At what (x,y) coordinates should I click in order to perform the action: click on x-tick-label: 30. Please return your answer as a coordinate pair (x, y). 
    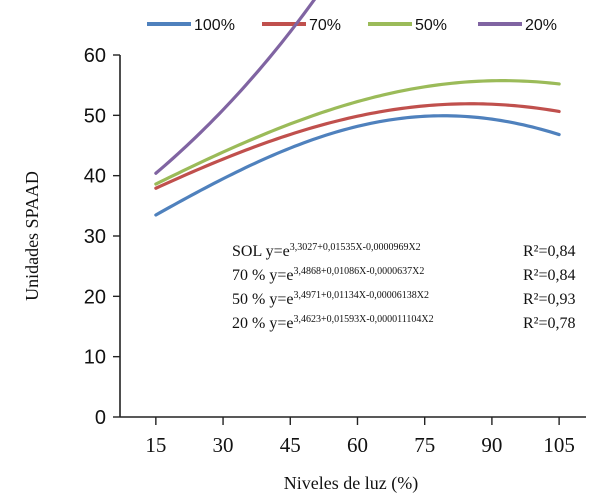
    Looking at the image, I should click on (223, 445).